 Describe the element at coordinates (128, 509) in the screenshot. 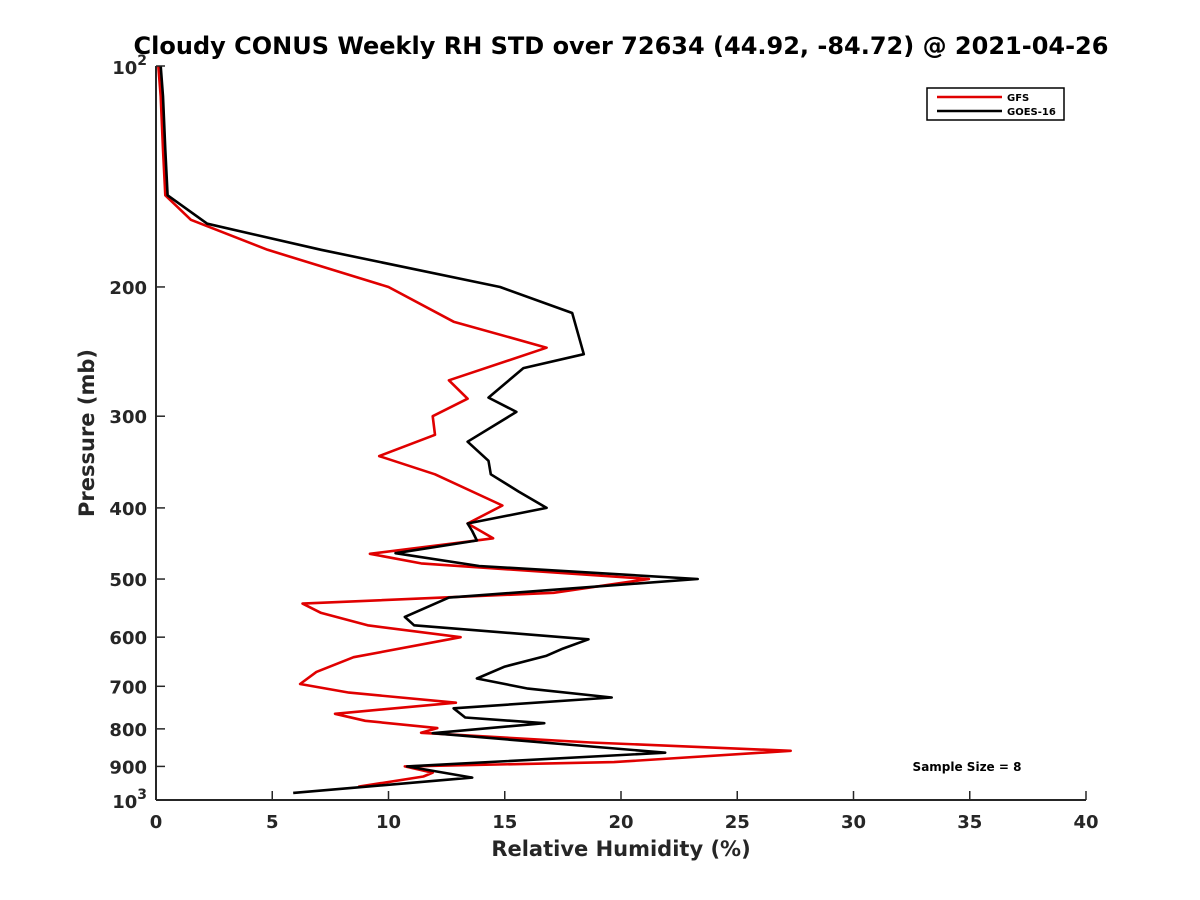

I see `y-tick-label: 400` at that location.